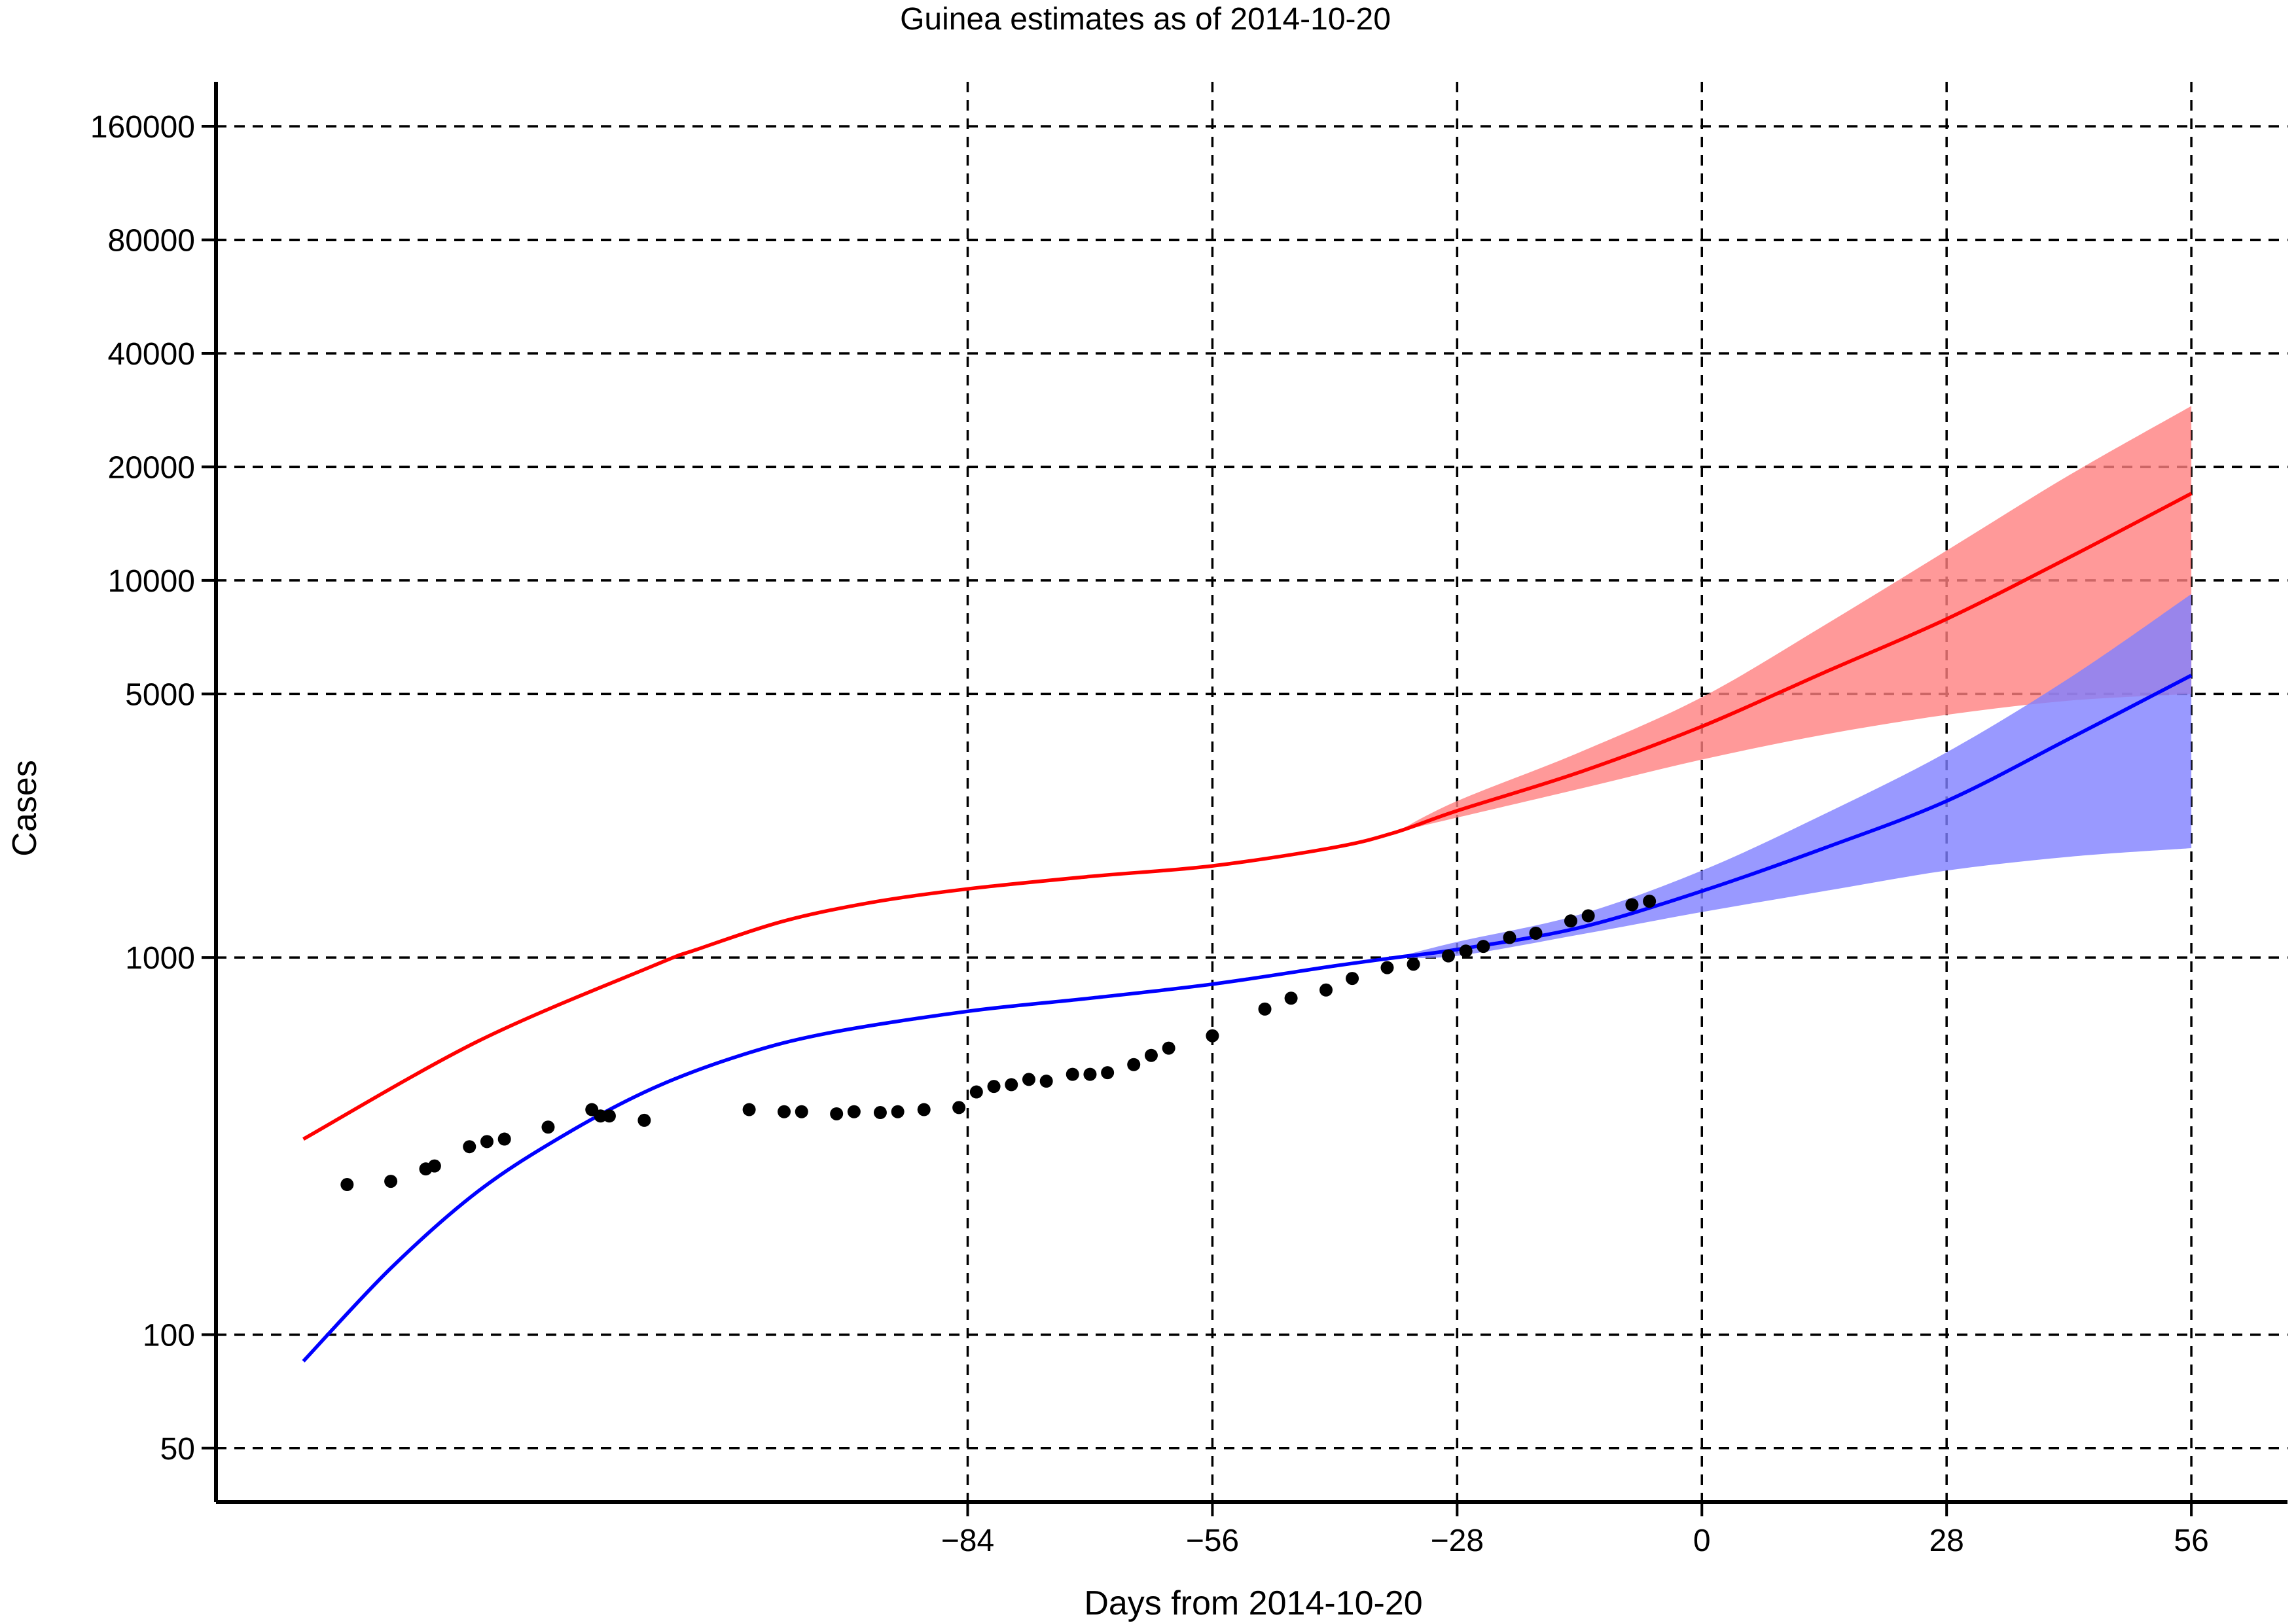 This screenshot has width=2296, height=1623. I want to click on x-tick-label: −28, so click(1457, 1541).